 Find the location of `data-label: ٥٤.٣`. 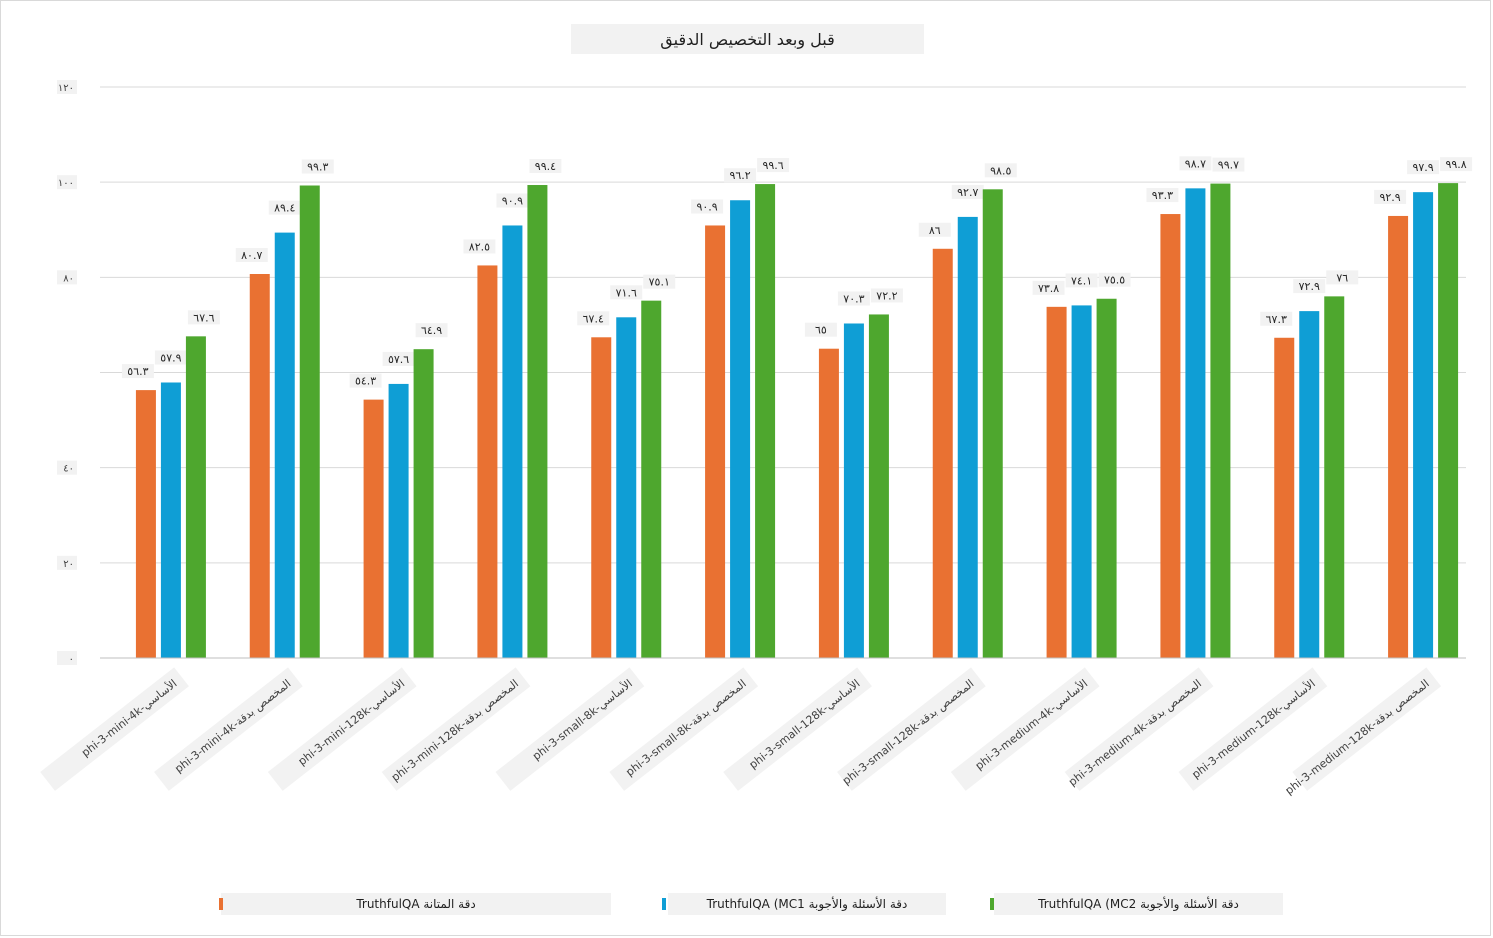

data-label: ٥٤.٣ is located at coordinates (365, 381).